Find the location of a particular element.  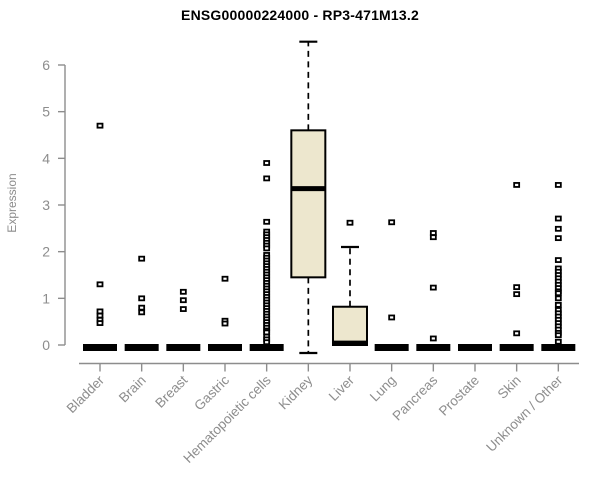

x-tick-label: Brain is located at coordinates (132, 389).